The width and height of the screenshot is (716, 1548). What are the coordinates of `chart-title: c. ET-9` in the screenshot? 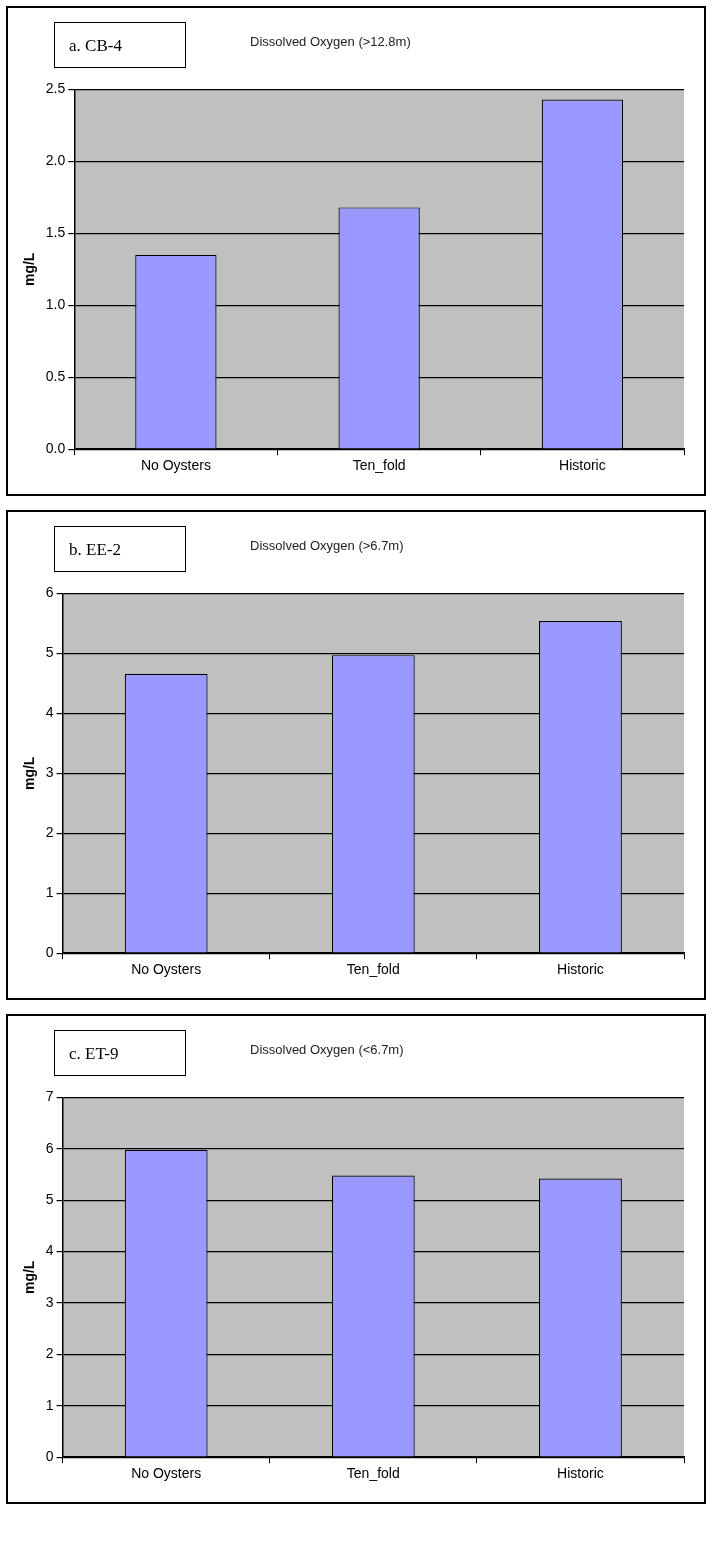 It's located at (120, 1053).